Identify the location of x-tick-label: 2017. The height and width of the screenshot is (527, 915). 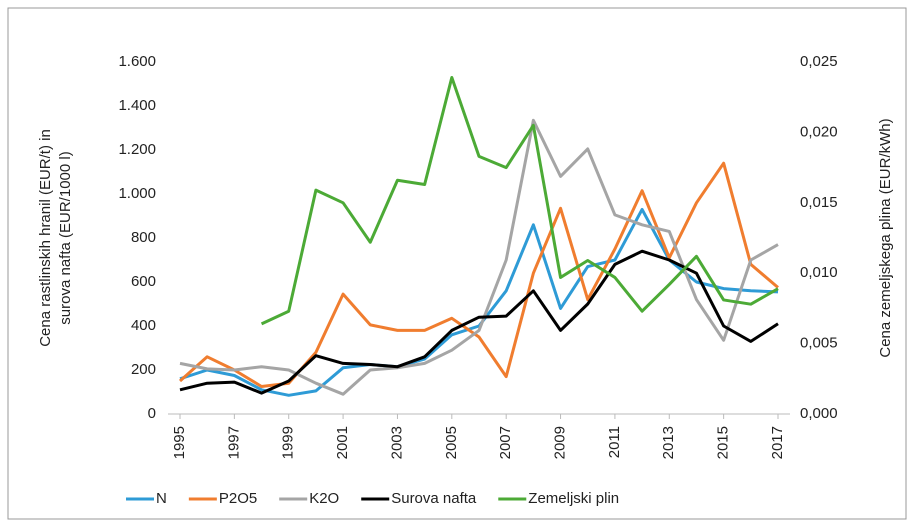
(777, 442).